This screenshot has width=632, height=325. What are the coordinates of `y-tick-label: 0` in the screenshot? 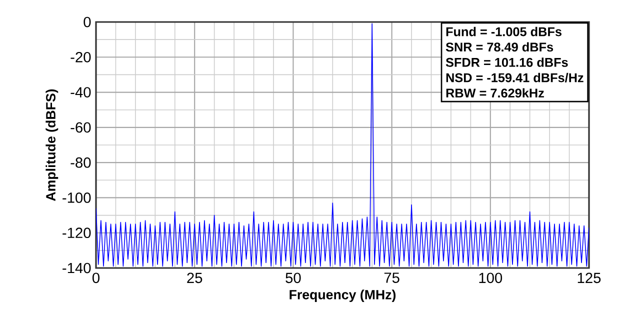 It's located at (87, 22).